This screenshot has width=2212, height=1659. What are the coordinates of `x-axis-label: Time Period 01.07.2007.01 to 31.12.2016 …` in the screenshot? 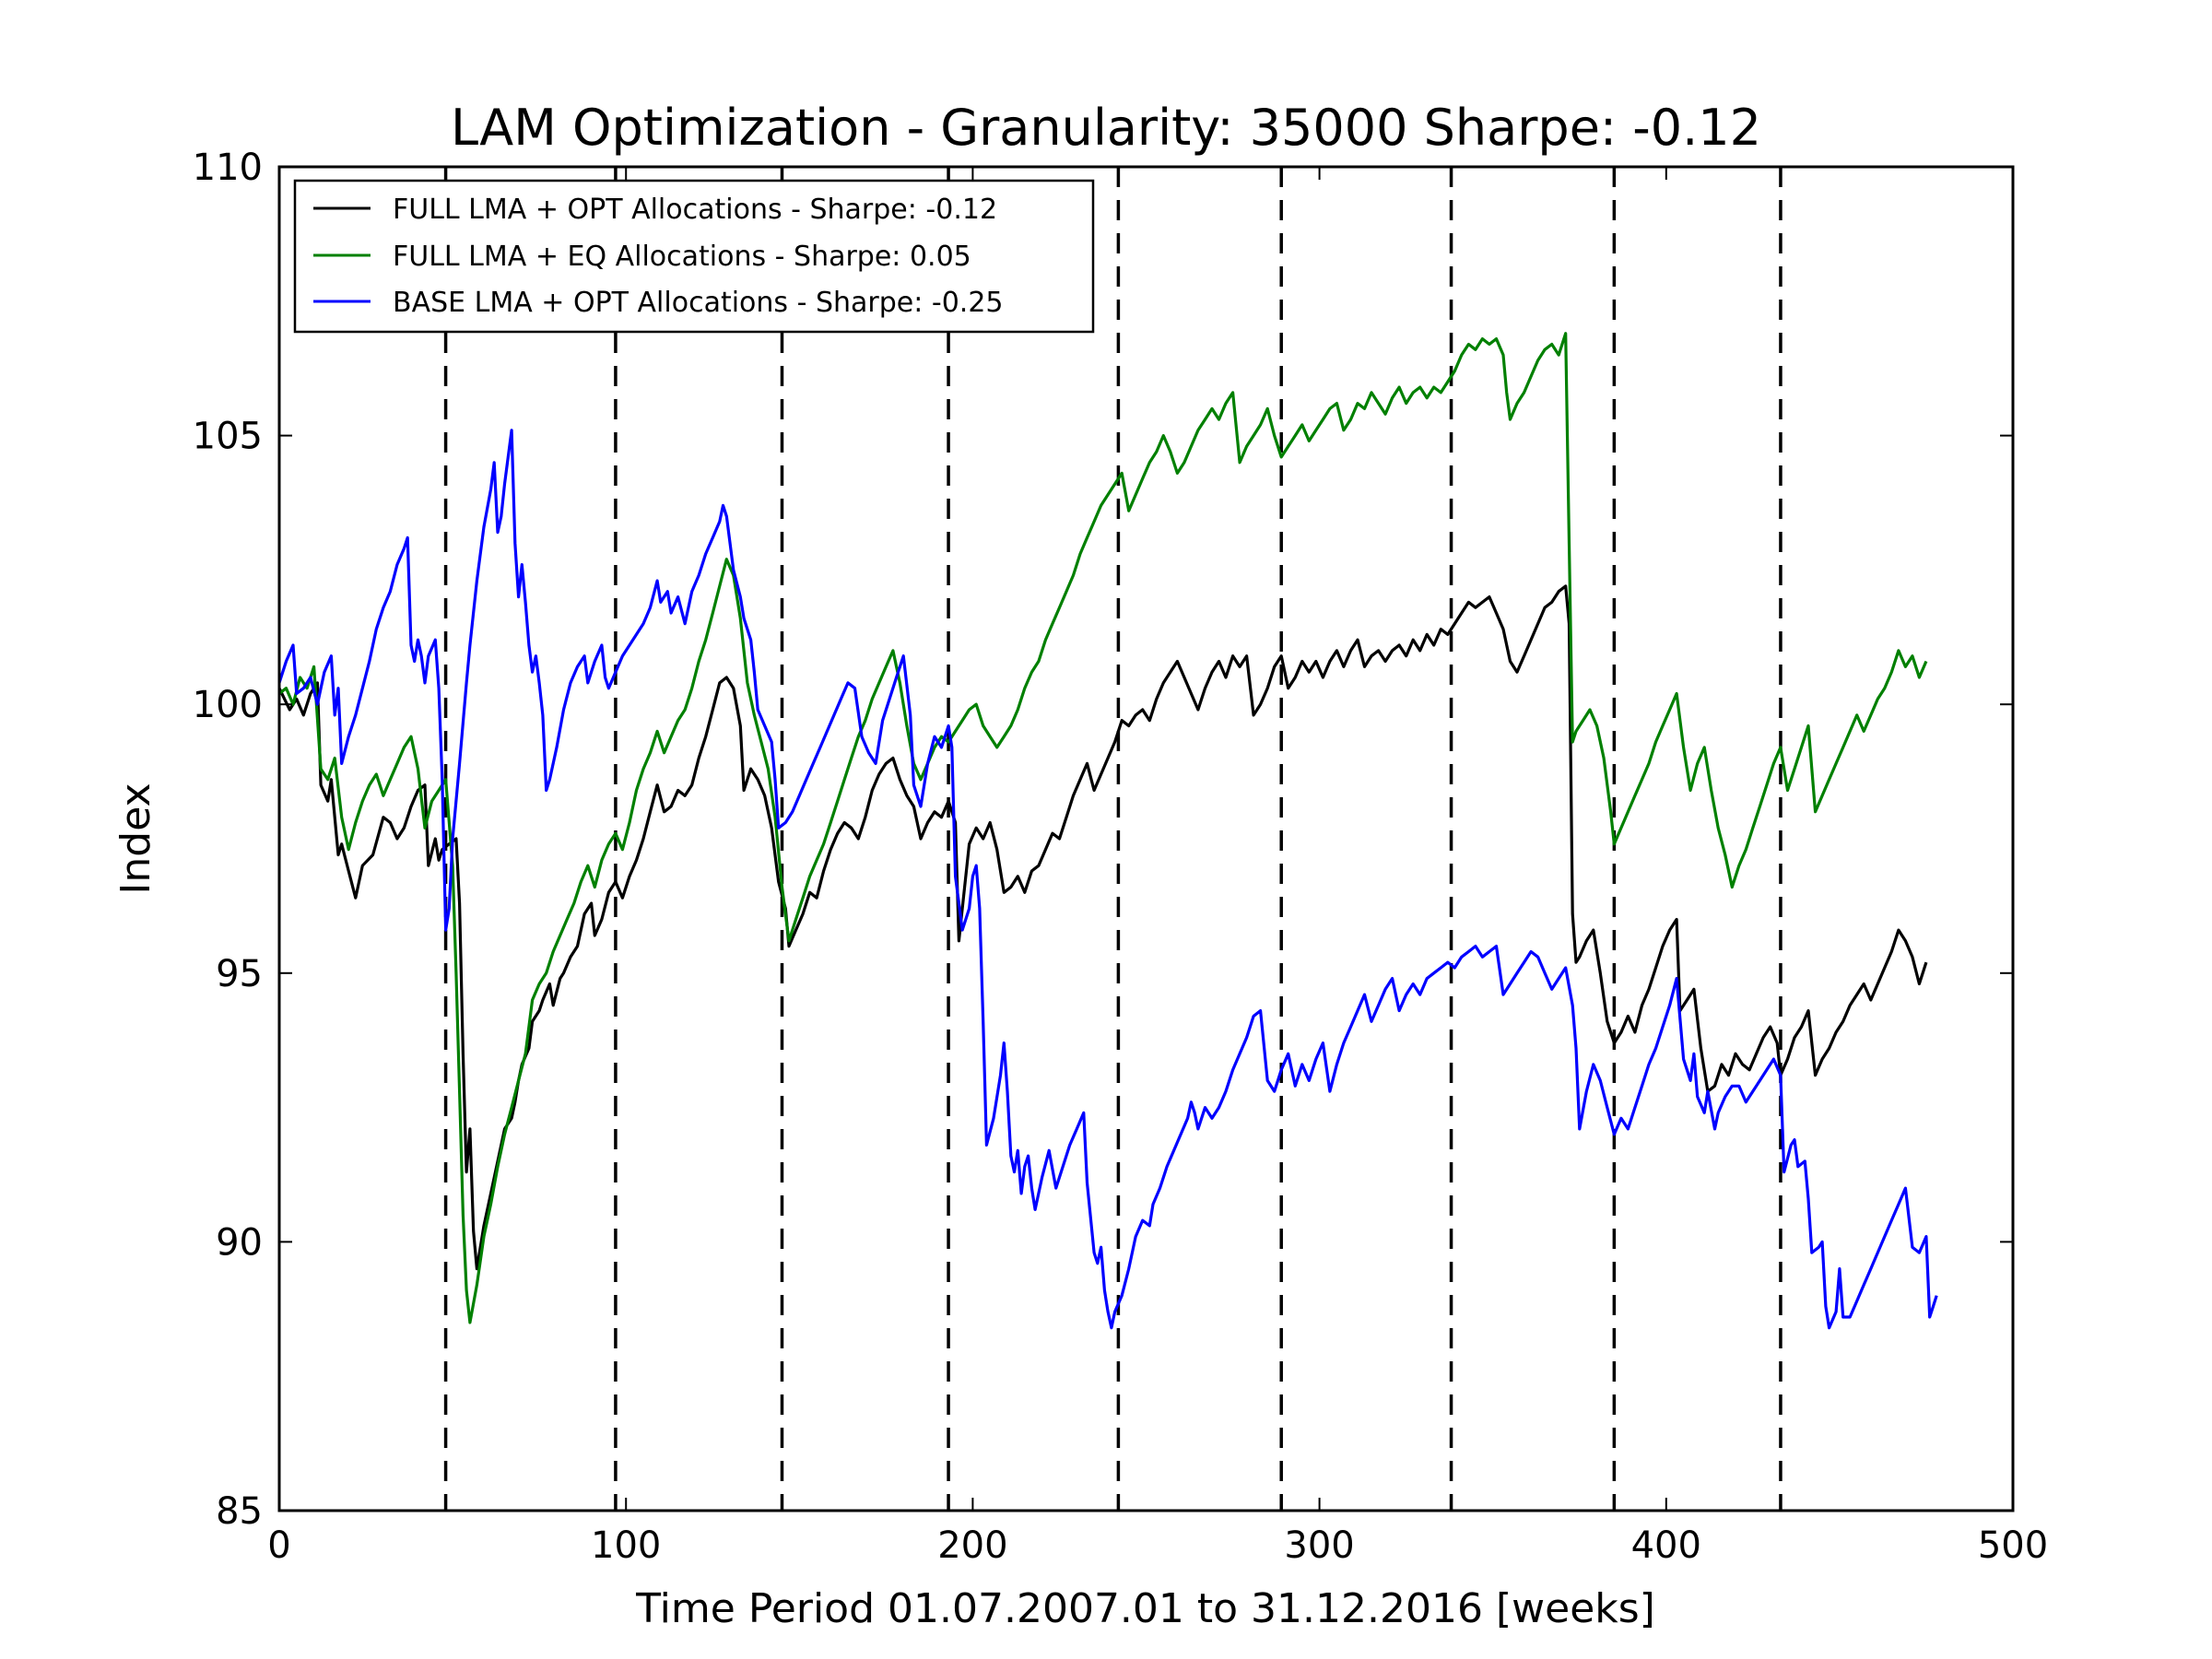 It's located at (1145, 1608).